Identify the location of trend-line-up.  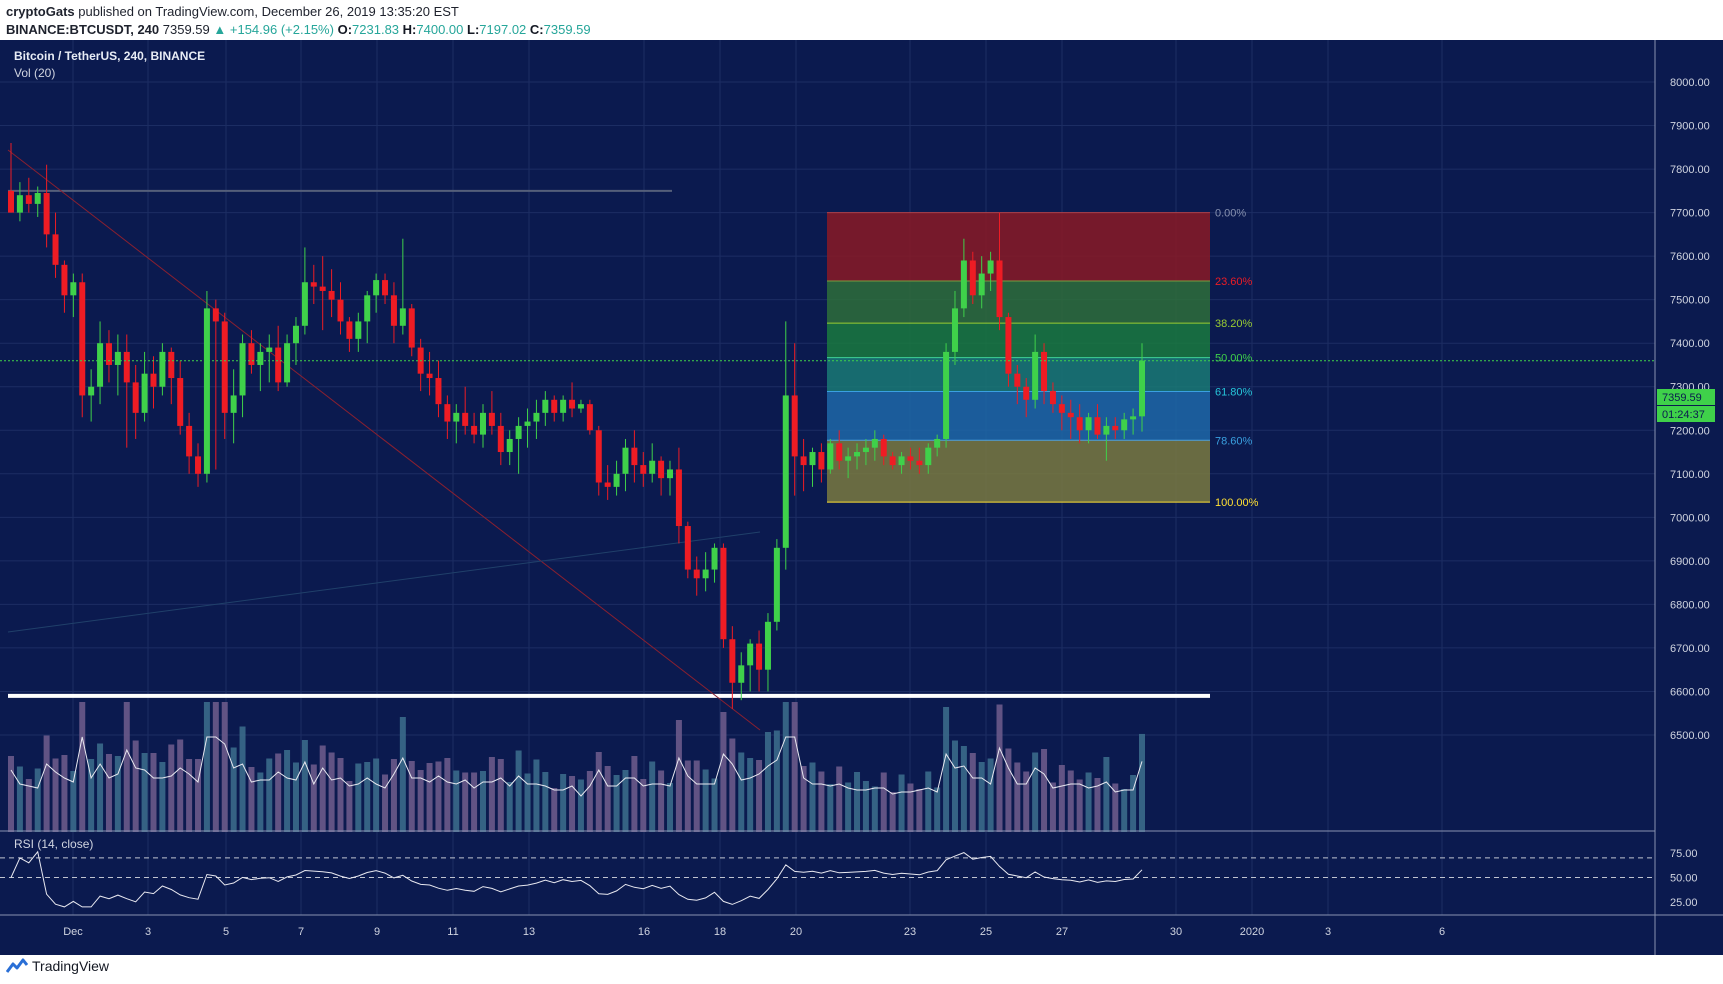
(384, 582).